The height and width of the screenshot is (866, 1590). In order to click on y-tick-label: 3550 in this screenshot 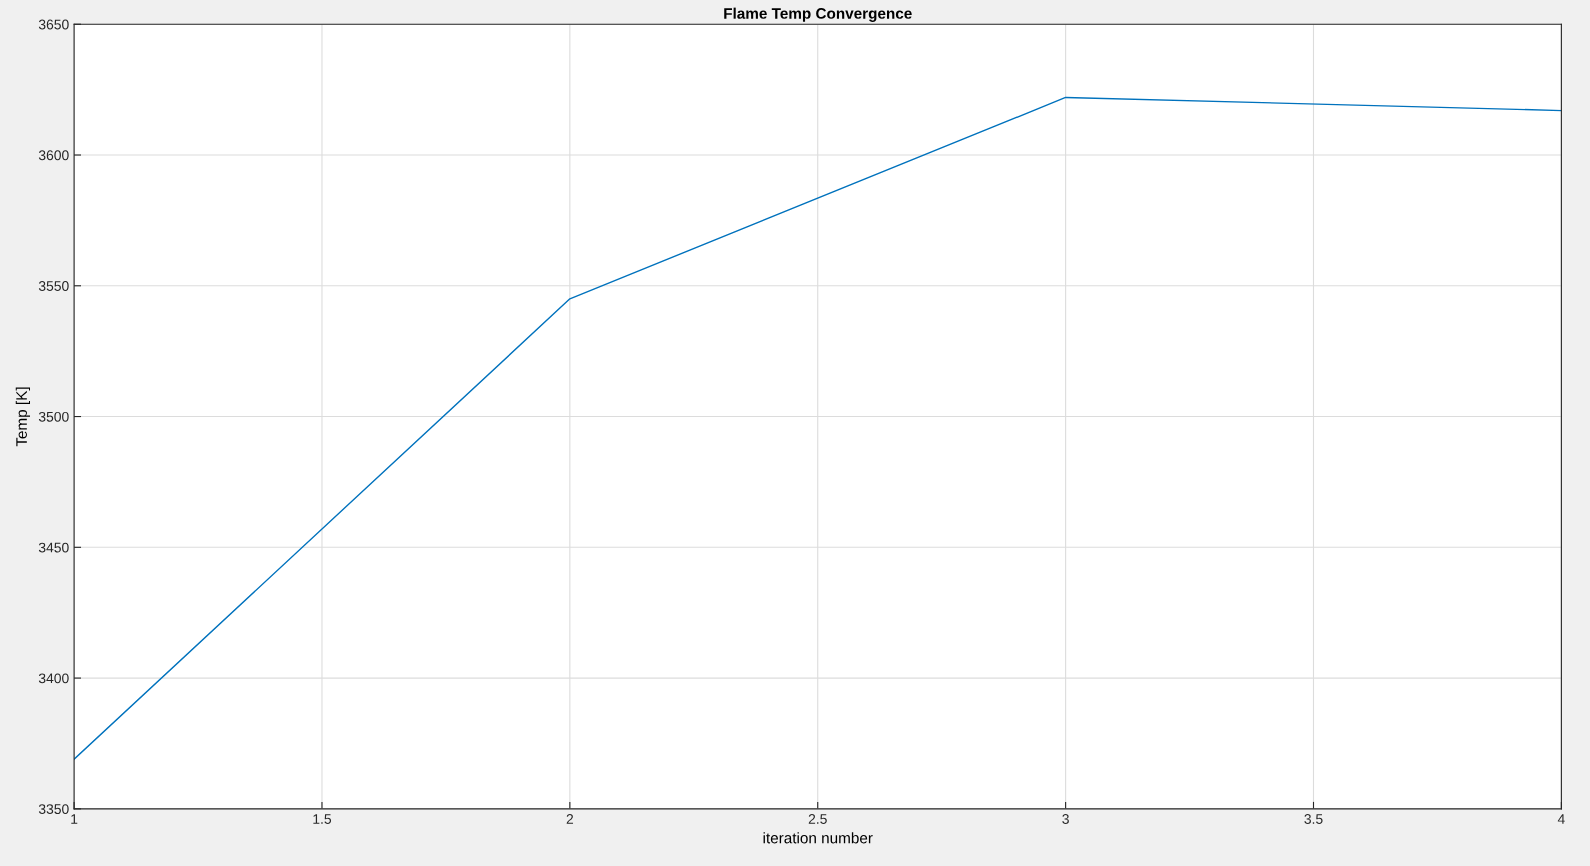, I will do `click(53, 286)`.